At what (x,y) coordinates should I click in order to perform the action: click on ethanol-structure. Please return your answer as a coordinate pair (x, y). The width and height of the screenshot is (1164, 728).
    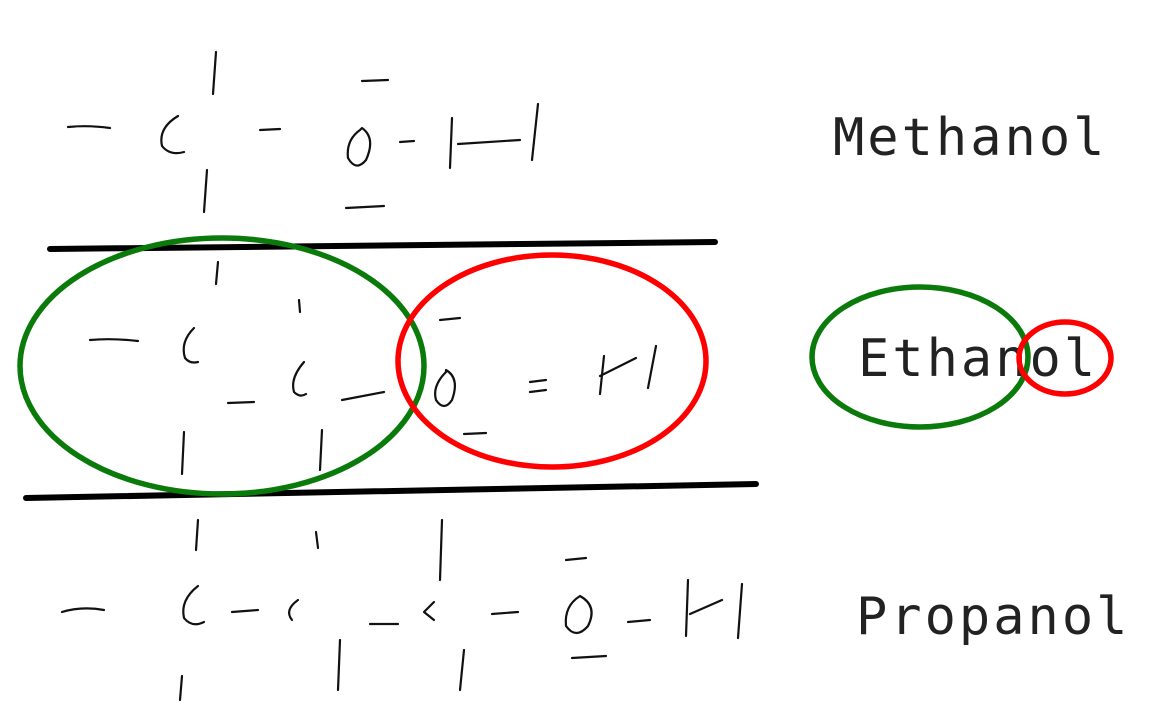
    Looking at the image, I should click on (373, 368).